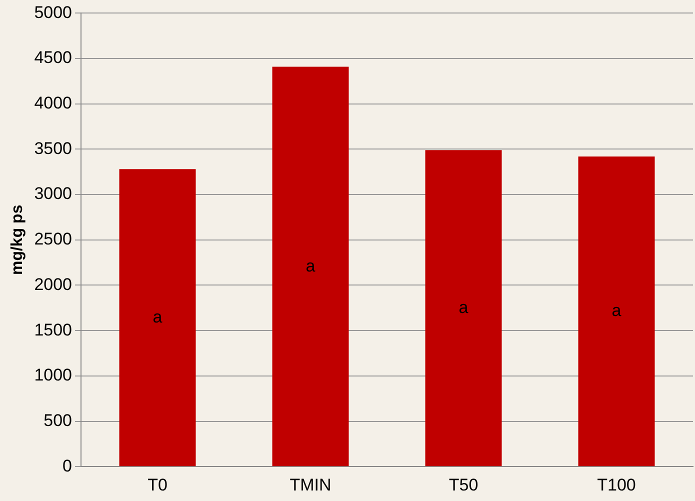 This screenshot has height=501, width=695. What do you see at coordinates (53, 284) in the screenshot?
I see `y-tick-label: 2000` at bounding box center [53, 284].